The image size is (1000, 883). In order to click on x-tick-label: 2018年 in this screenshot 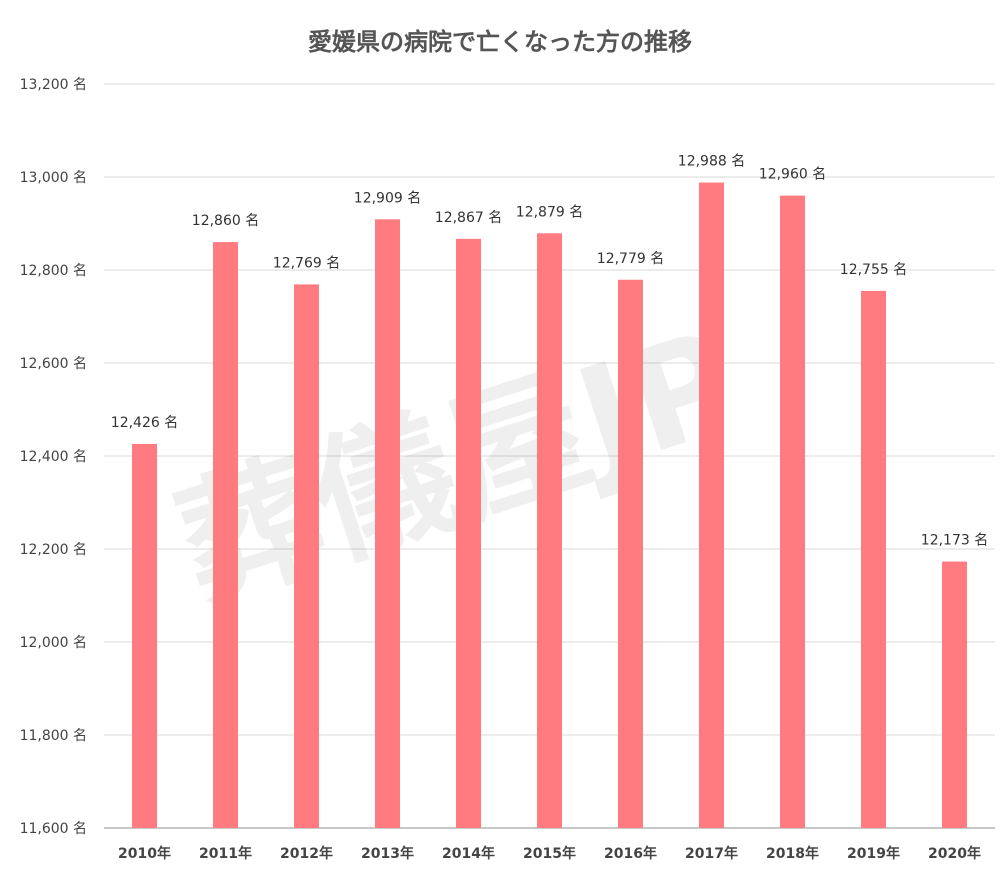, I will do `click(792, 853)`.